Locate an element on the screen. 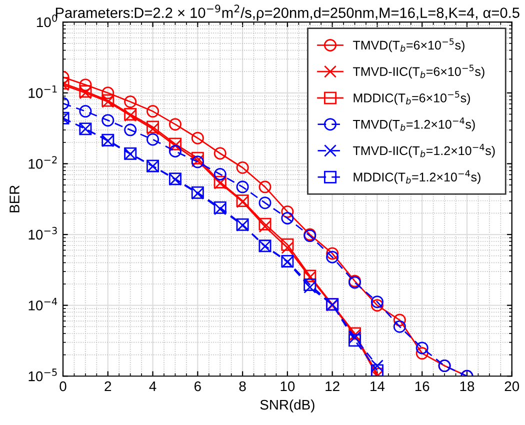 The image size is (525, 425). x-tick-label: 10 is located at coordinates (287, 386).